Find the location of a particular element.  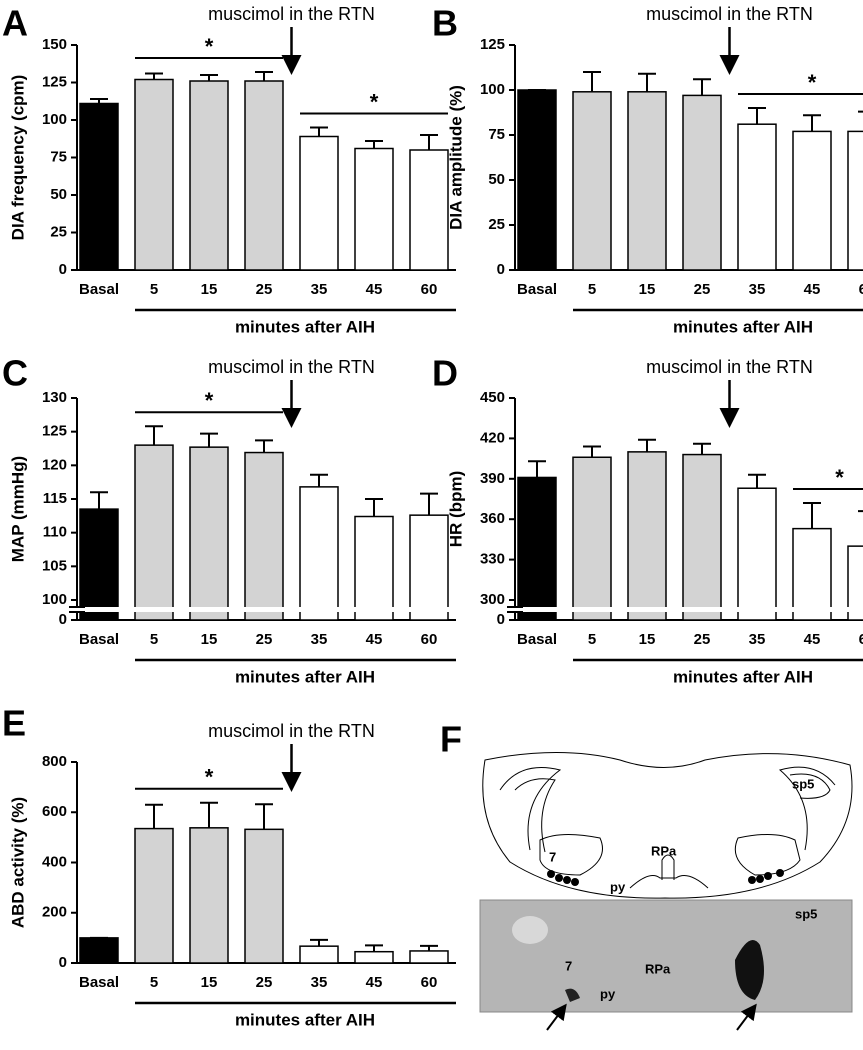

y-tick-label: 110 is located at coordinates (55, 532).